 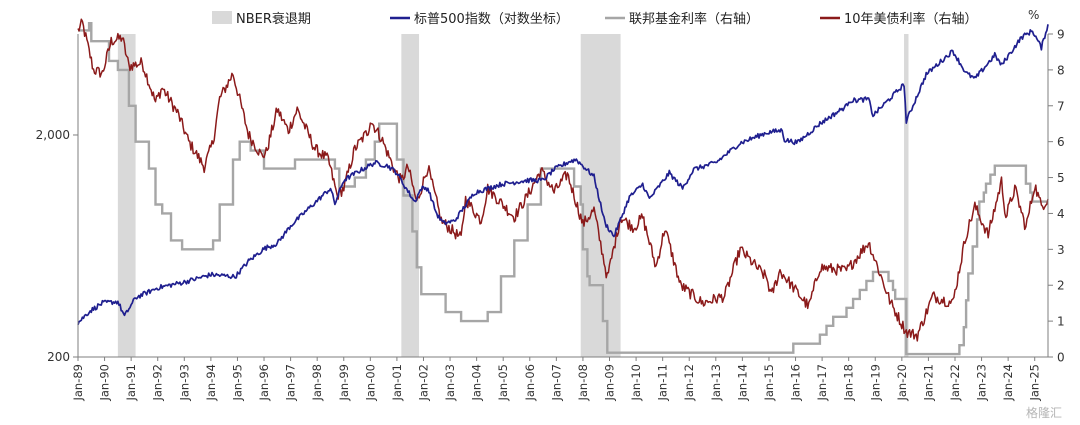 I want to click on x-tick-label: Jan-18, so click(x=849, y=383).